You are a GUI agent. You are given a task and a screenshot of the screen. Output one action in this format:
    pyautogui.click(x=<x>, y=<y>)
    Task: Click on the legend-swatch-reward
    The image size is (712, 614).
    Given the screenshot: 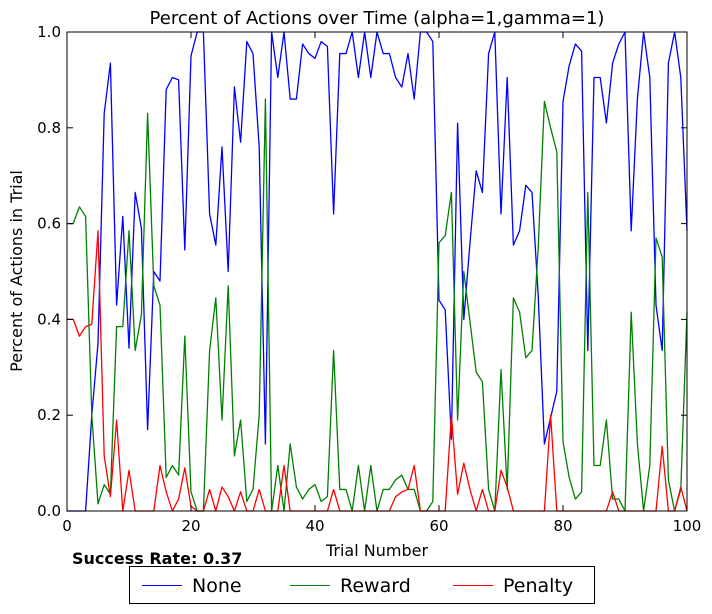 What is the action you would take?
    pyautogui.click(x=310, y=585)
    